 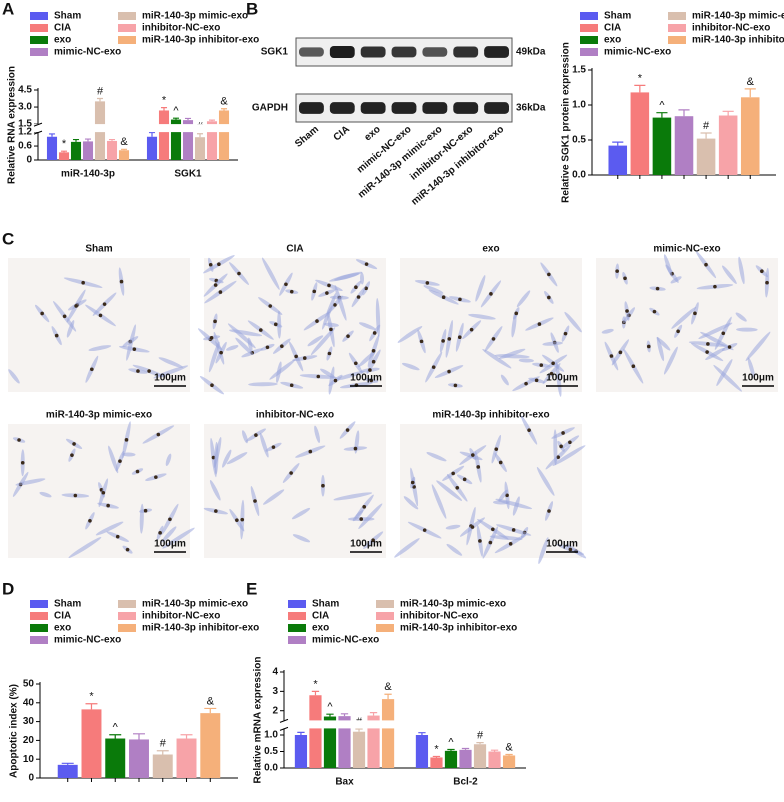 What do you see at coordinates (271, 768) in the screenshot?
I see `y-tick-label: 0.0` at bounding box center [271, 768].